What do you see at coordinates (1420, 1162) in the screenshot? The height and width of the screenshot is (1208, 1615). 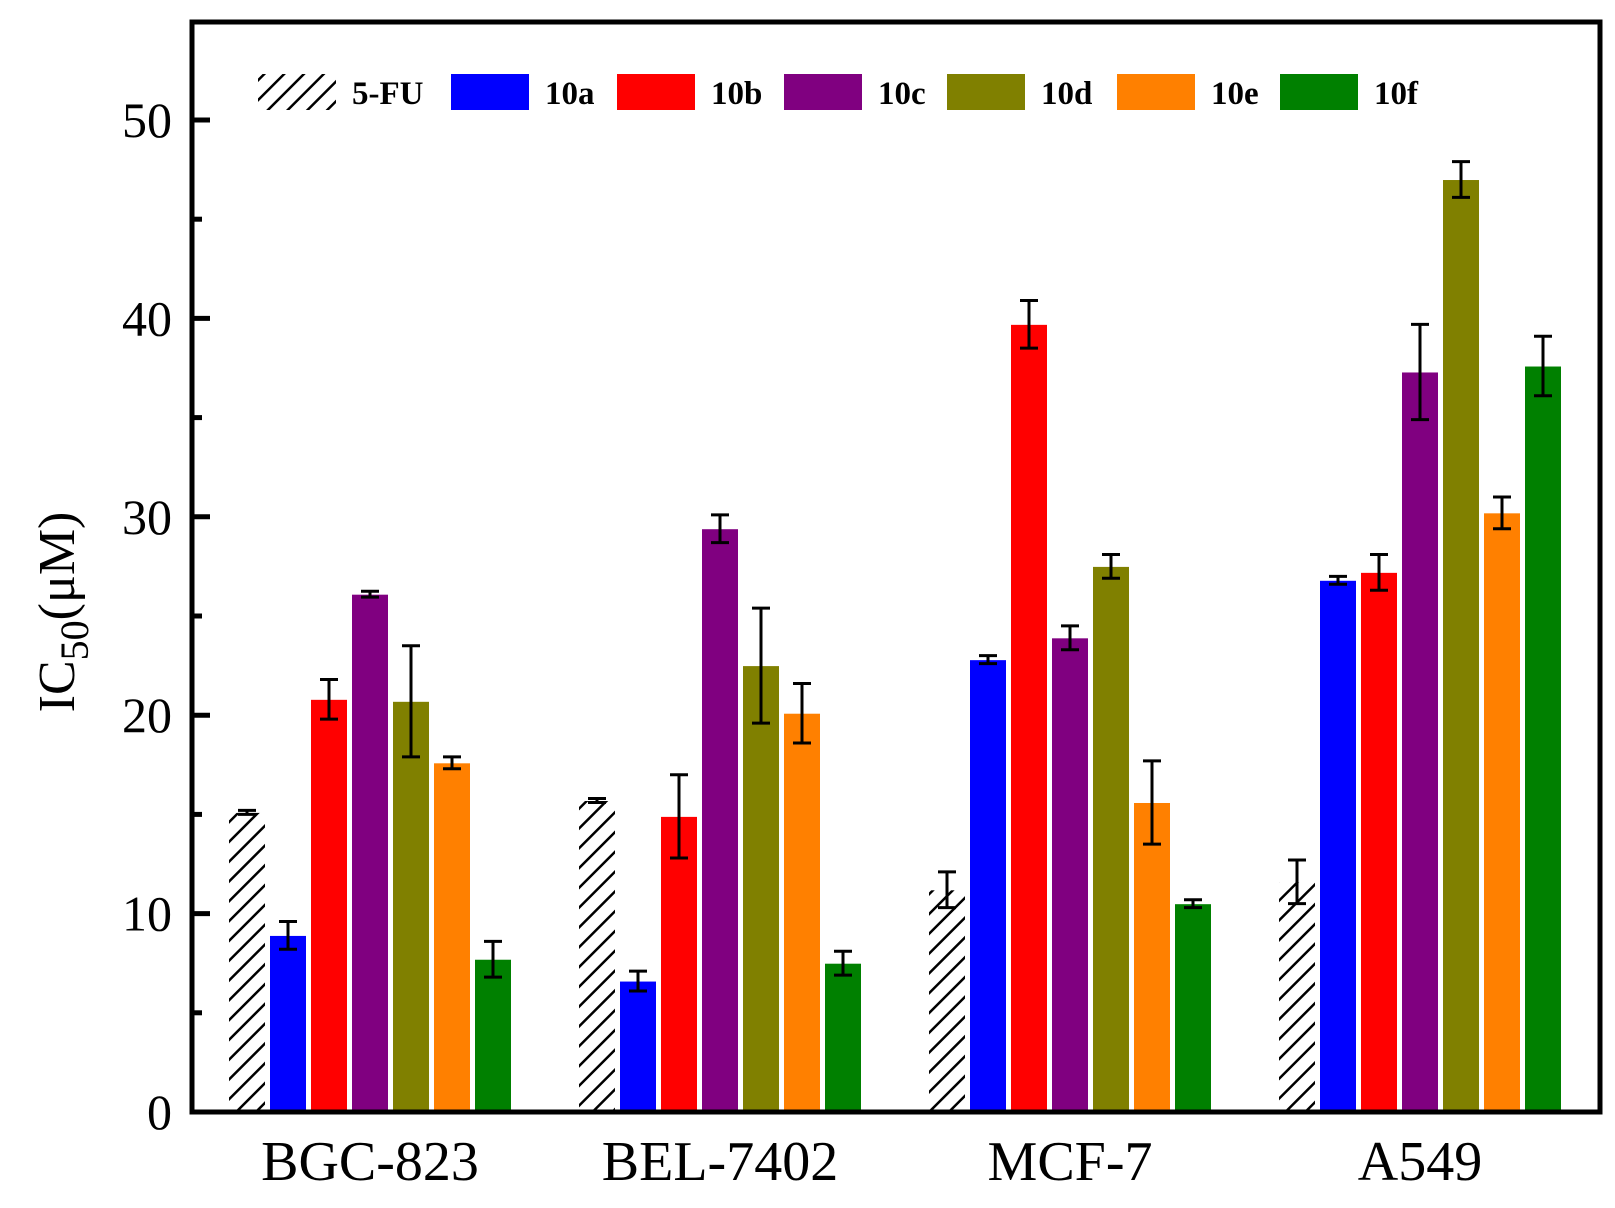 I see `x-category-label-A549: A549` at bounding box center [1420, 1162].